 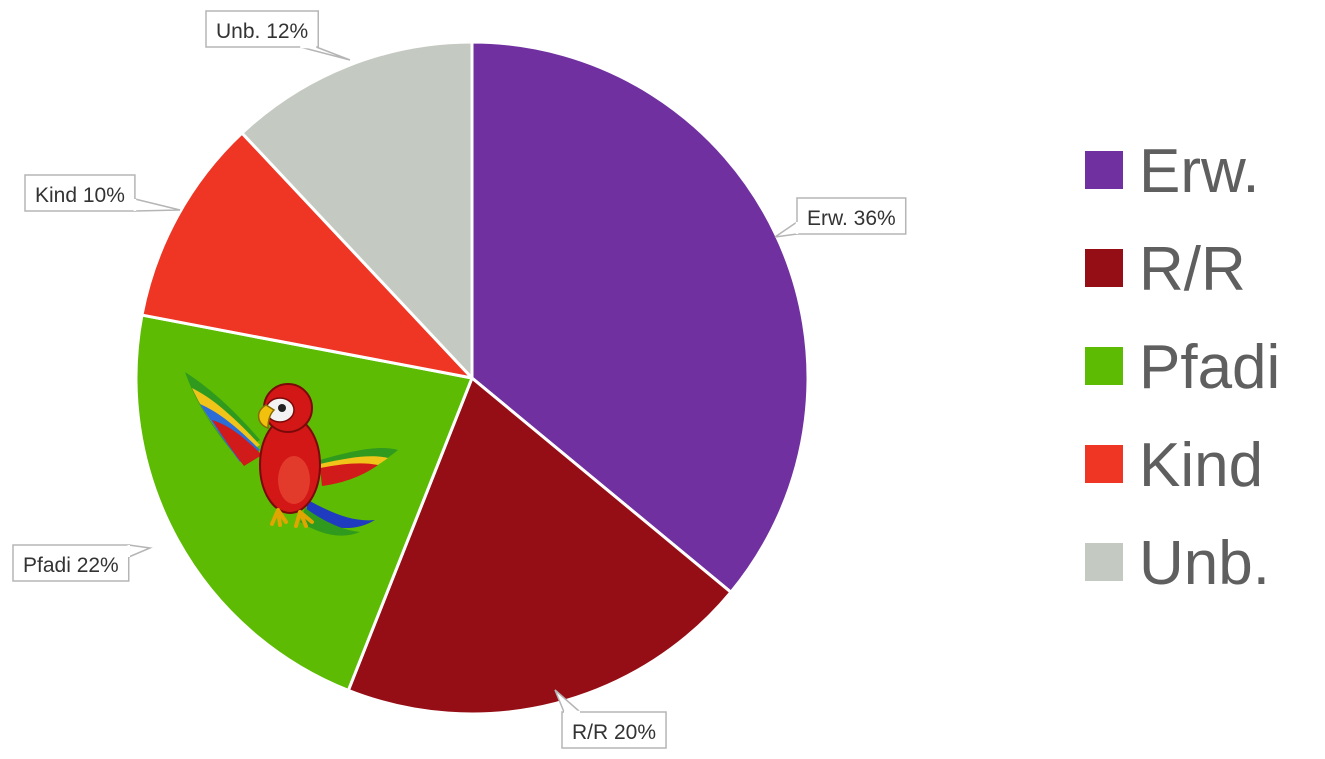 What do you see at coordinates (71, 565) in the screenshot?
I see `svg-text: Pfadi 22%` at bounding box center [71, 565].